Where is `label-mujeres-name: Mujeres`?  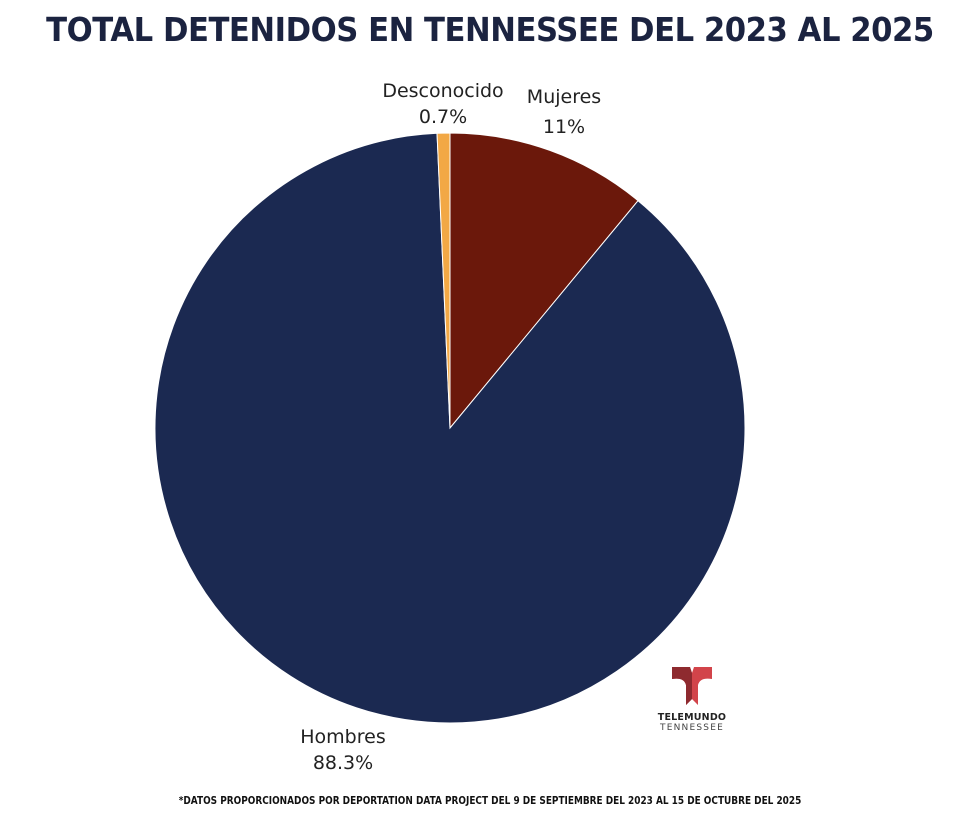 label-mujeres-name: Mujeres is located at coordinates (564, 97).